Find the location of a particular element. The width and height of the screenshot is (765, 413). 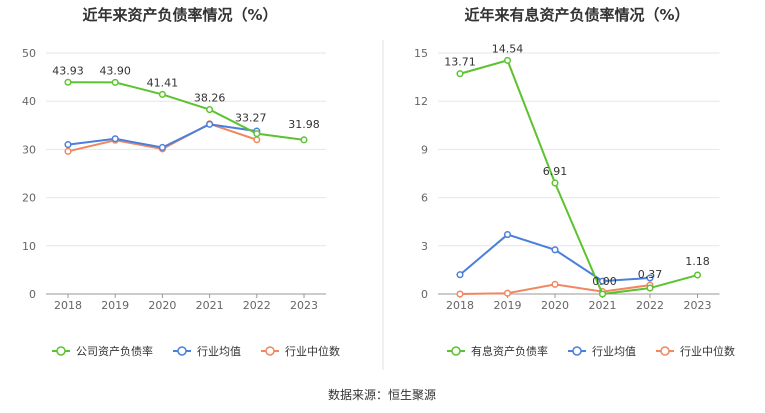

y-tick-label: 6 is located at coordinates (424, 198).